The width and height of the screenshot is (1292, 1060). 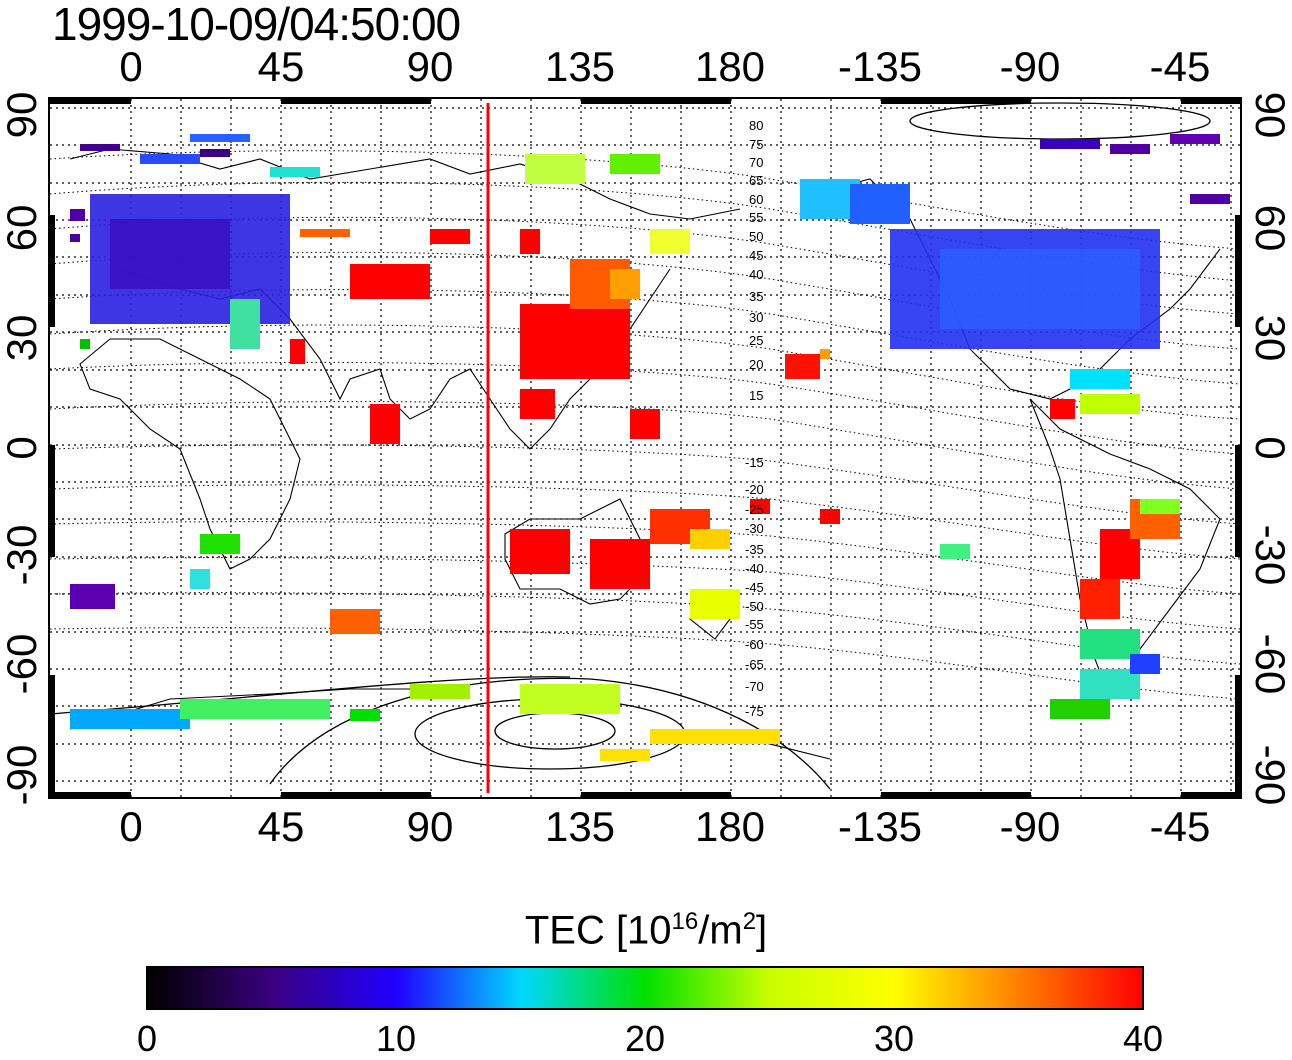 I want to click on contour-label-35: 35, so click(x=756, y=296).